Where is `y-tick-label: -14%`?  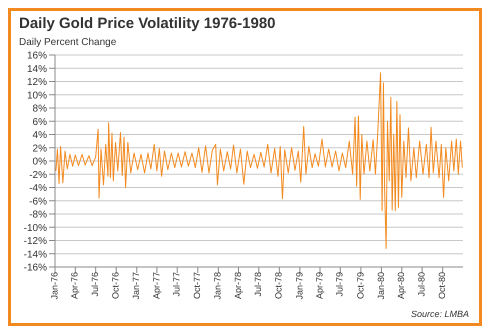
y-tick-label: -14% is located at coordinates (36, 254).